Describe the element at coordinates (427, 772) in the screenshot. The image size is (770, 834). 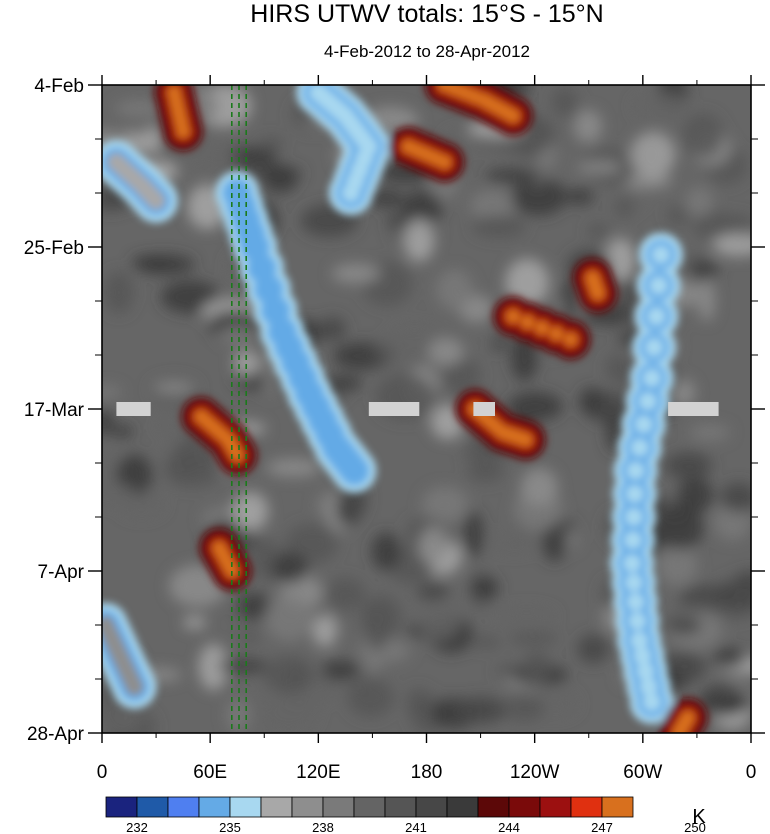
I see `x-tick-label: 180` at that location.